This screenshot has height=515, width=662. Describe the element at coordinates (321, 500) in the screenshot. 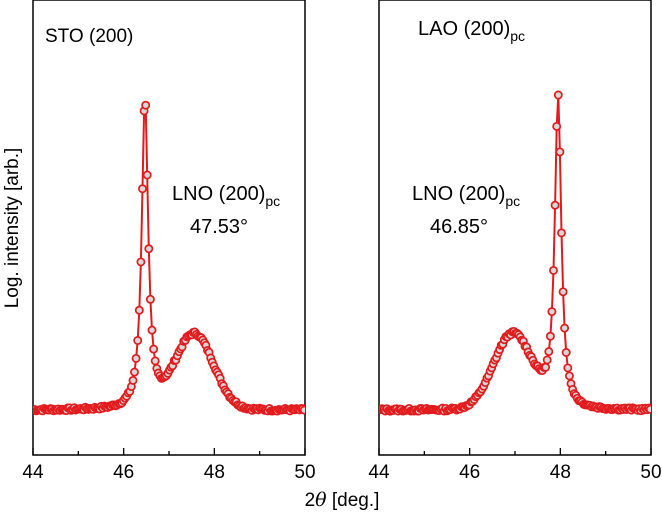

I see `x-axis-label-symbol: θ` at that location.